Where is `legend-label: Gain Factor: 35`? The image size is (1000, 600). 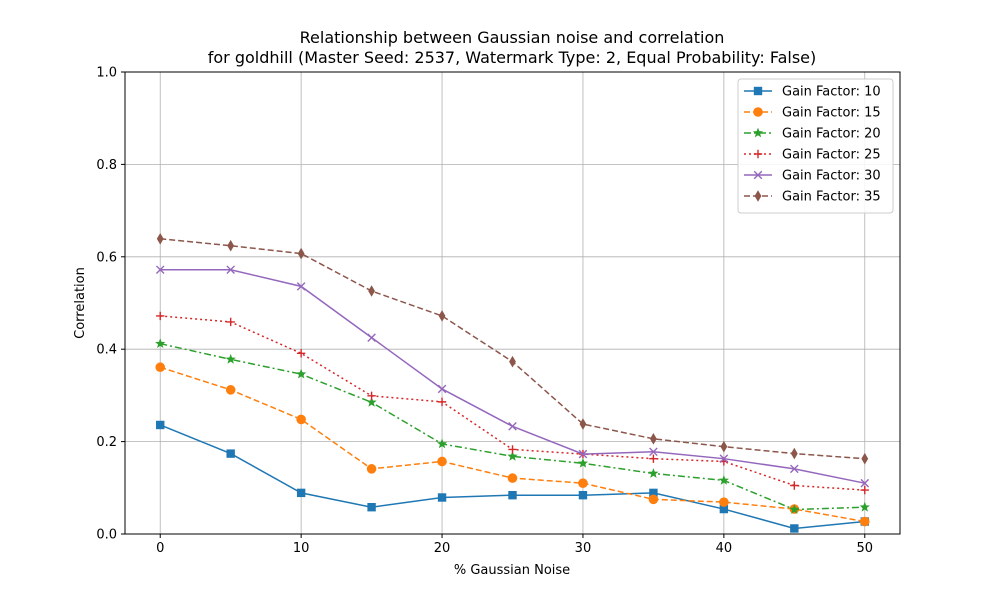 legend-label: Gain Factor: 35 is located at coordinates (831, 197).